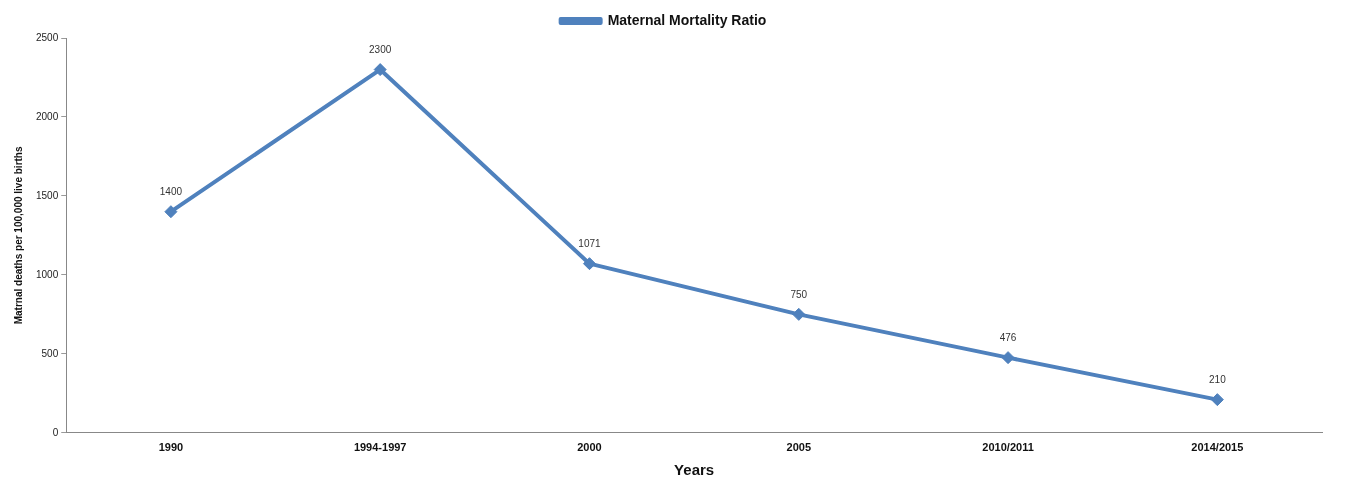 Image resolution: width=1347 pixels, height=489 pixels. What do you see at coordinates (687, 19) in the screenshot?
I see `legend-label: Maternal Mortality Ratio` at bounding box center [687, 19].